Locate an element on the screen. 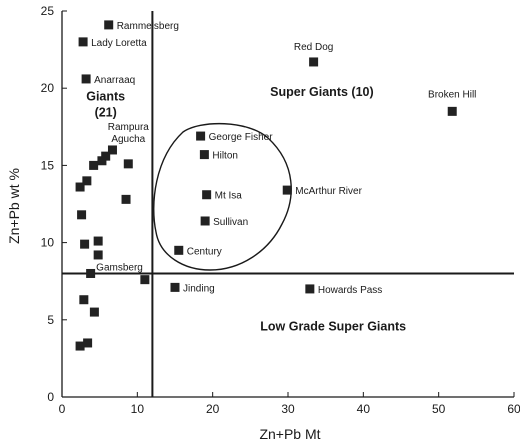  point-label: Rammelsberg is located at coordinates (148, 26).